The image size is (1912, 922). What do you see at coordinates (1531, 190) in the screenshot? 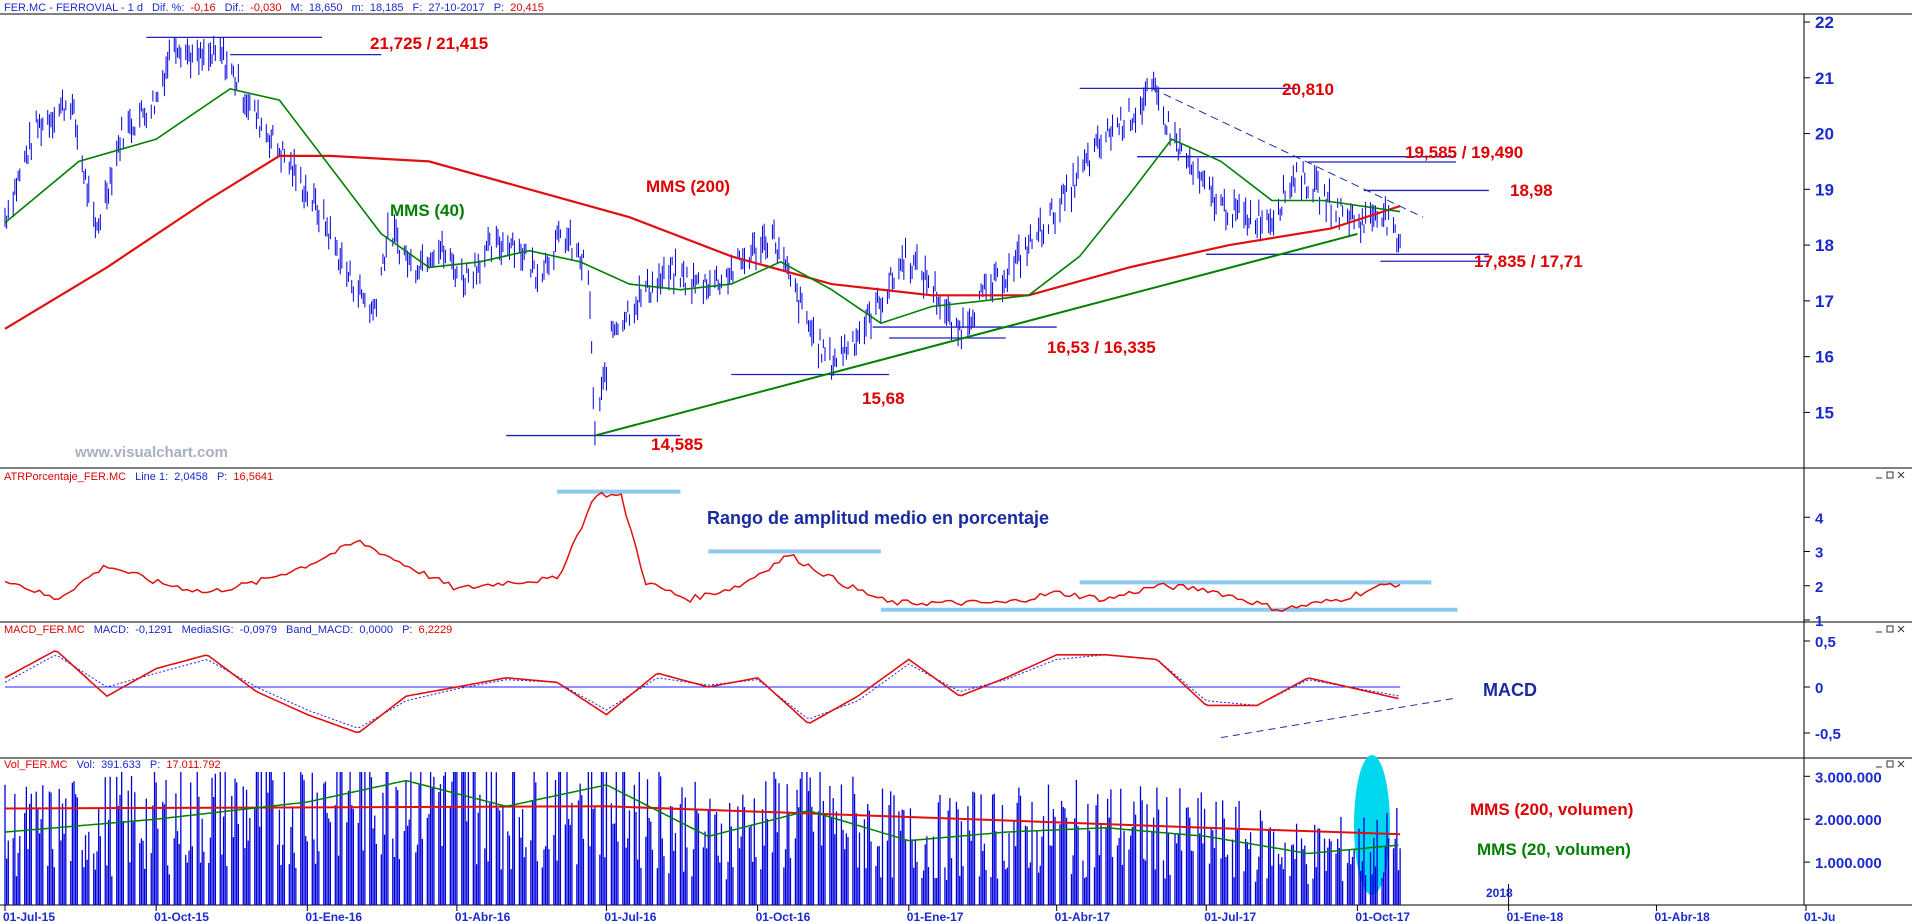
I see `level-label-4: 18,98` at bounding box center [1531, 190].